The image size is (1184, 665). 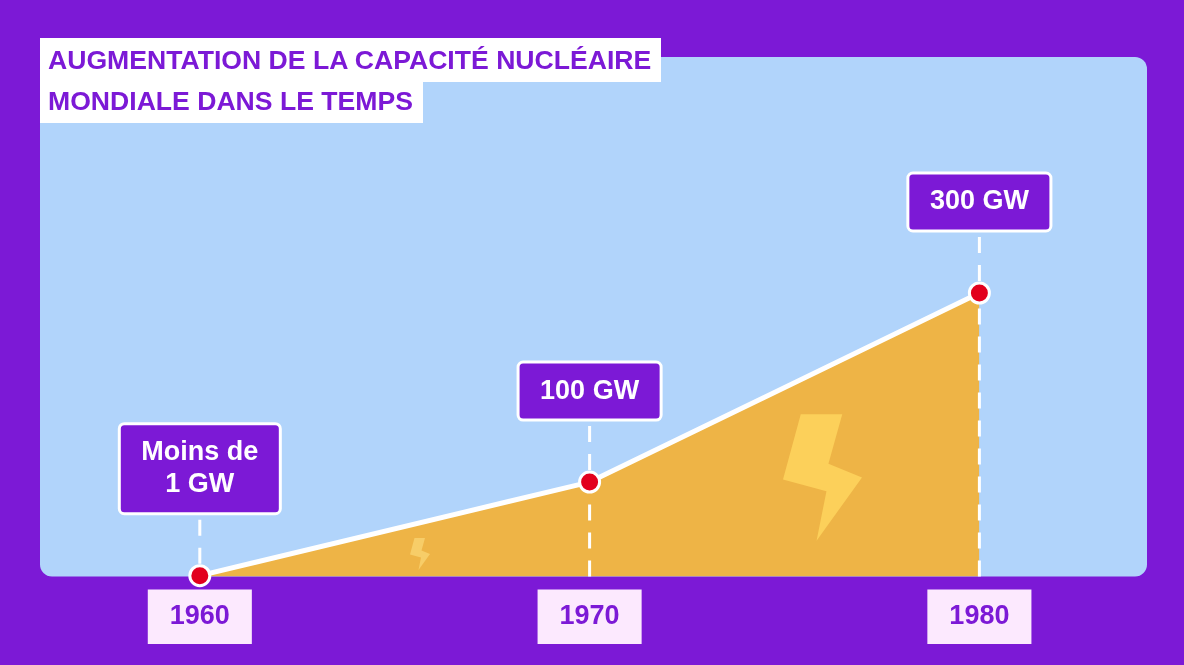 I want to click on data-label: 300 GW, so click(x=979, y=200).